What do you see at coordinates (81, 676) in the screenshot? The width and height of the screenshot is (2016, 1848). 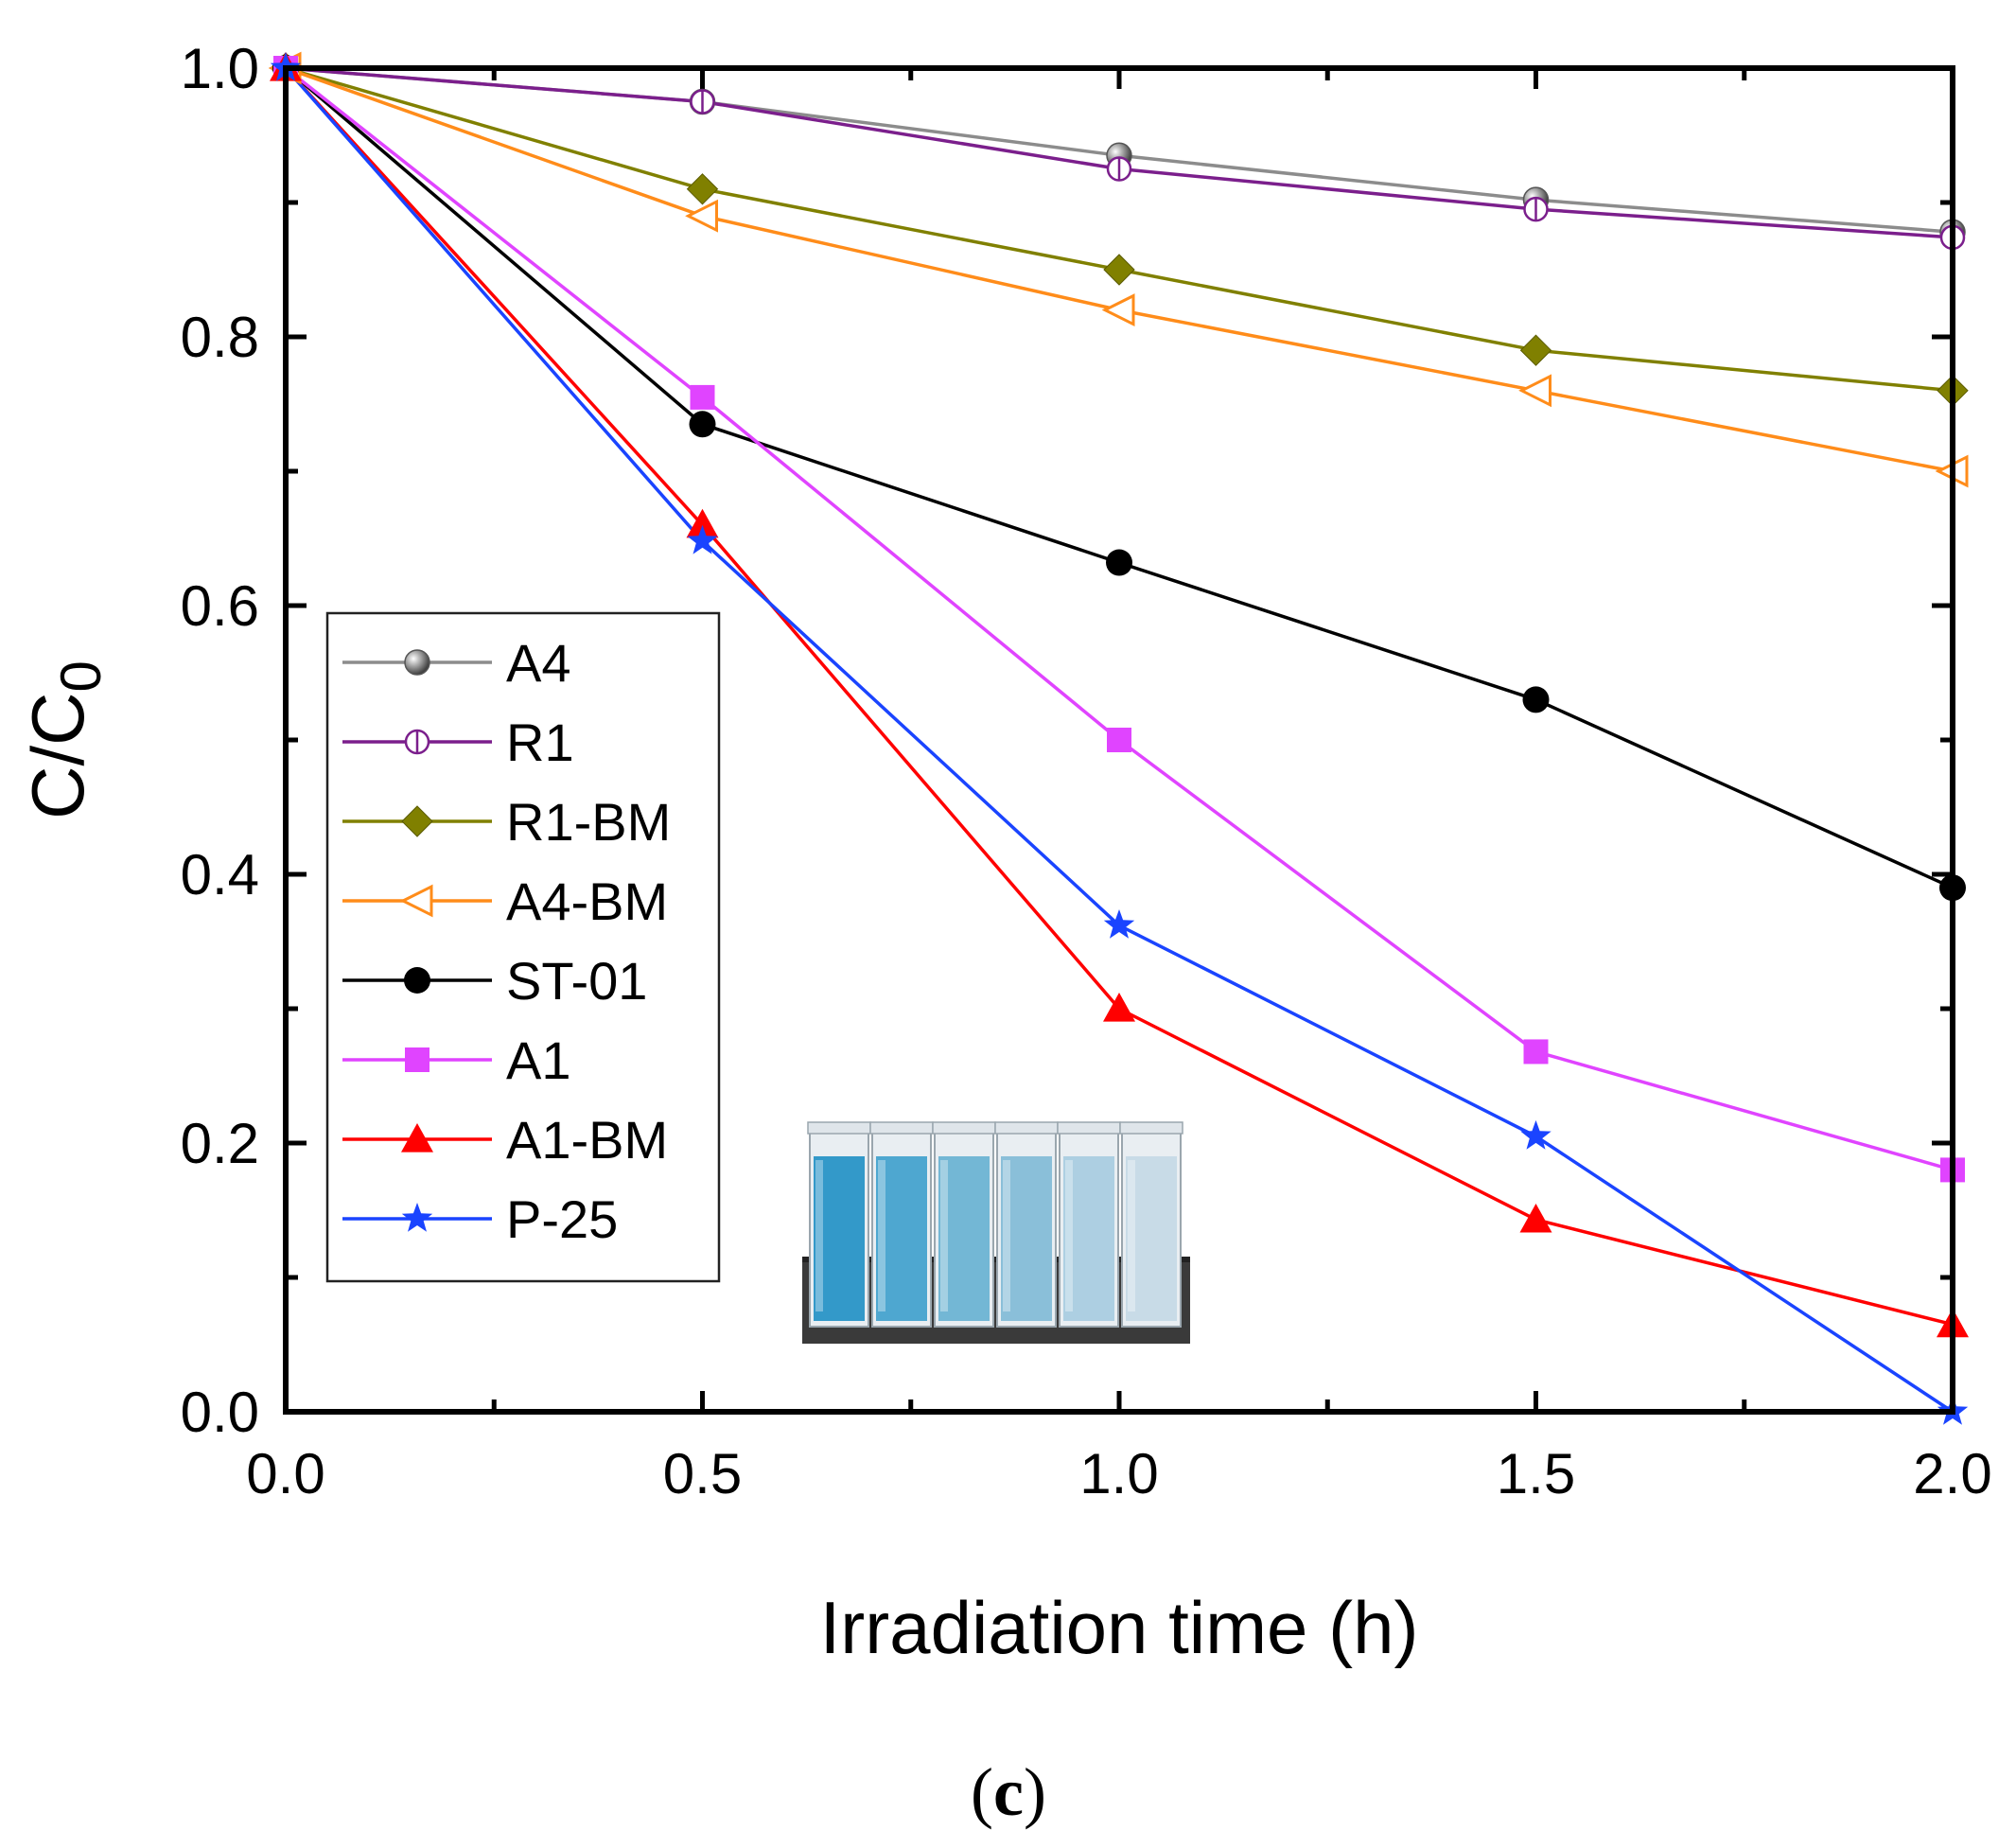 I see `y-axis-title-sub: 0` at bounding box center [81, 676].